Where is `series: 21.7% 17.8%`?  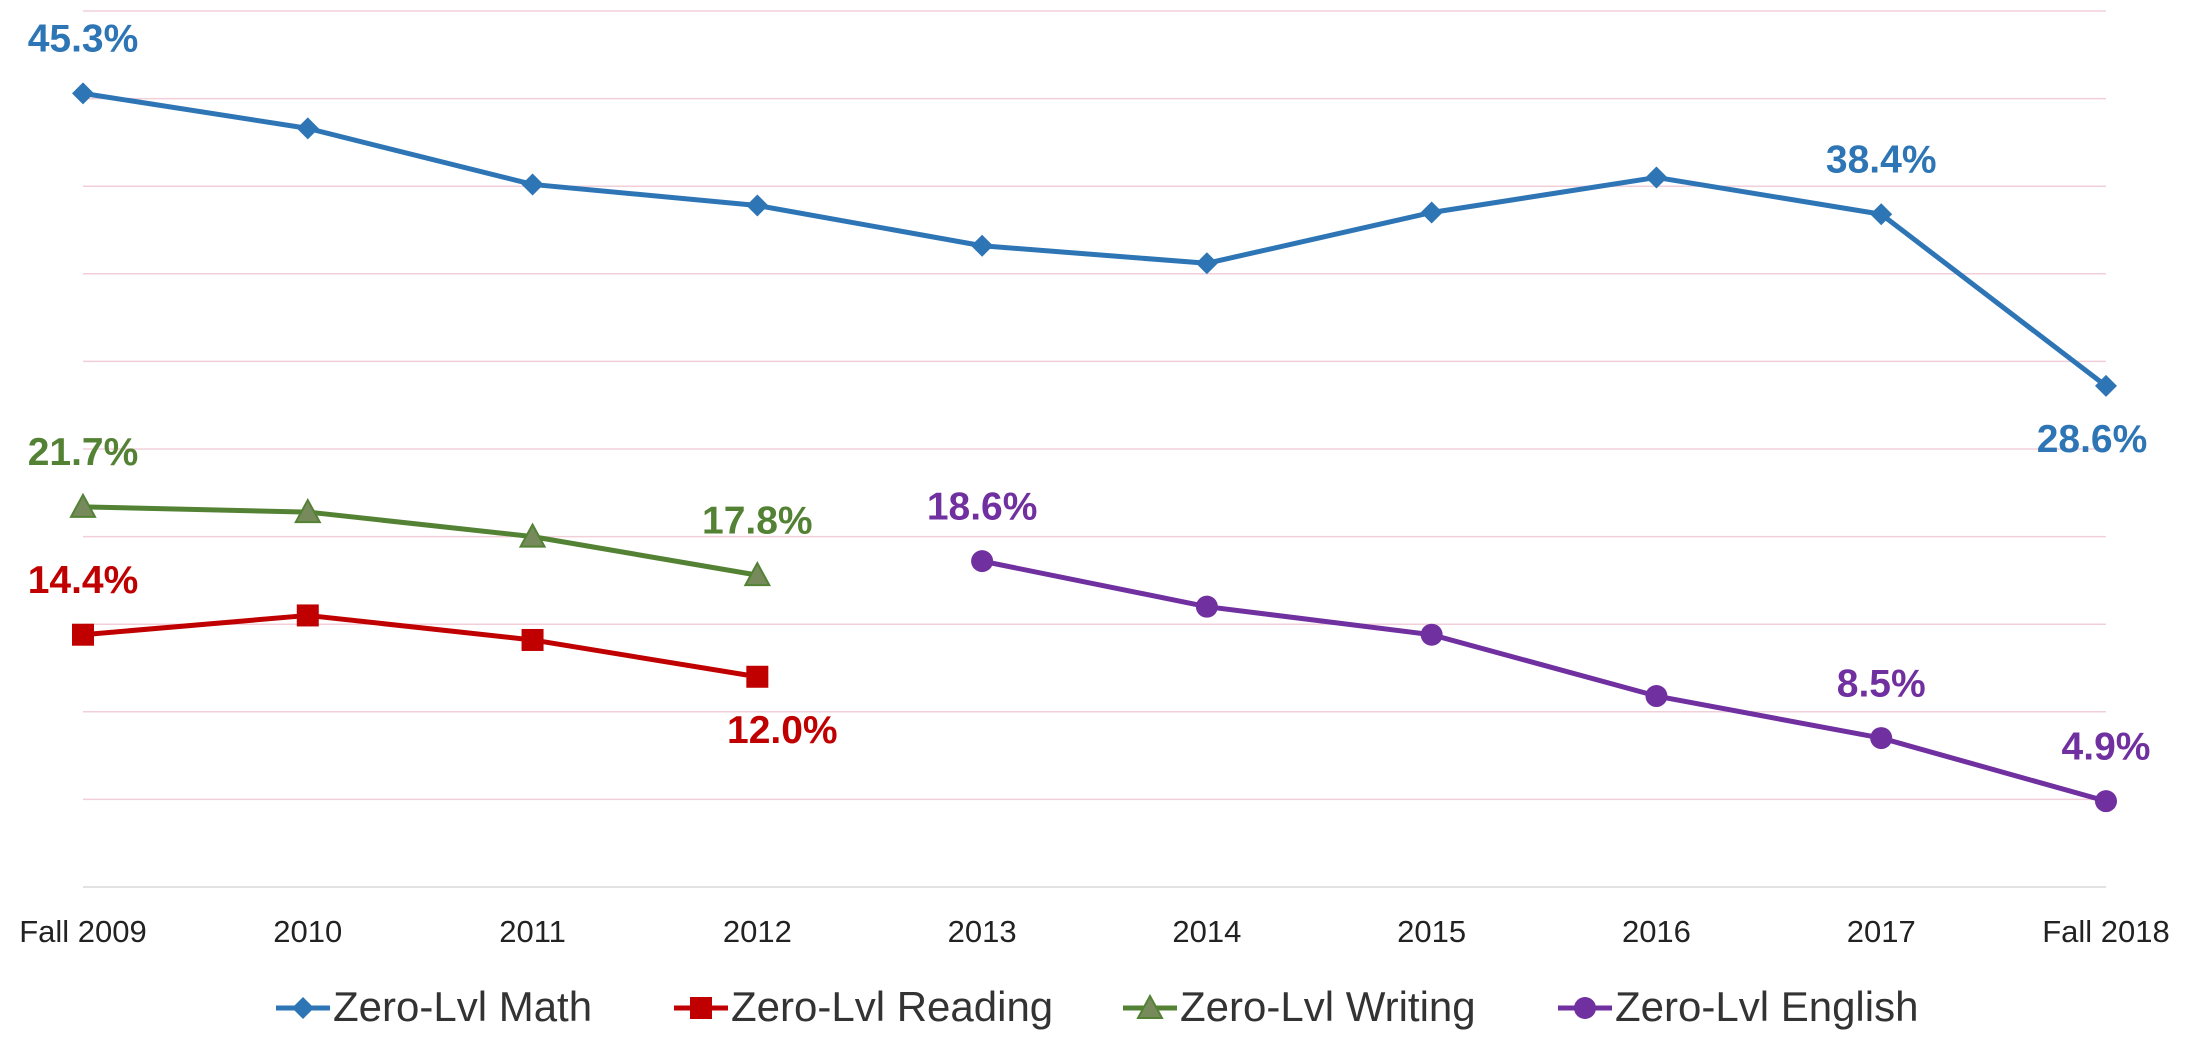 series: 21.7% 17.8% is located at coordinates (420, 509).